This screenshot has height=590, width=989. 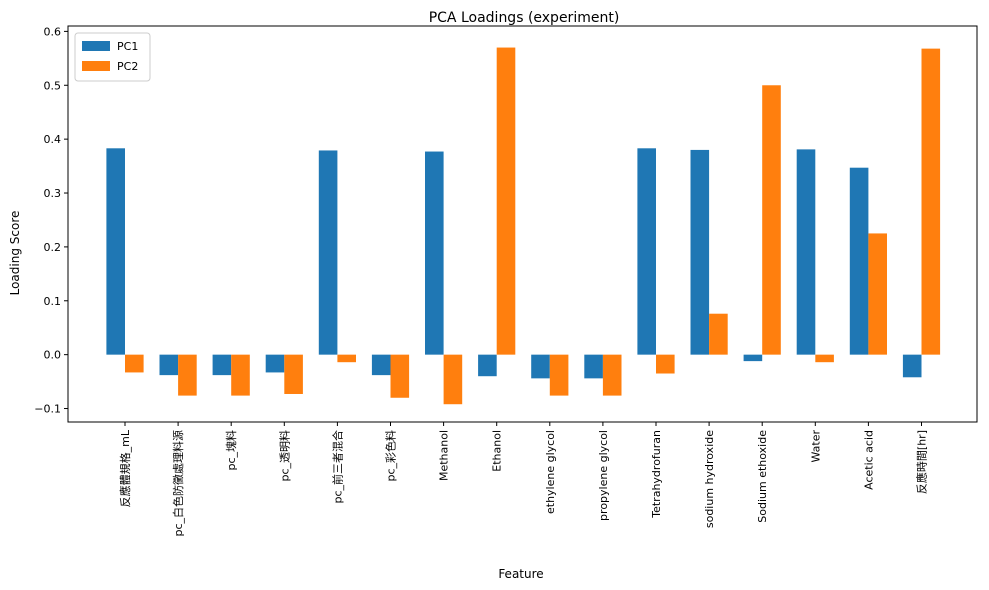 What do you see at coordinates (922, 462) in the screenshot?
I see `x-tick-label: 反應時間[hr]` at bounding box center [922, 462].